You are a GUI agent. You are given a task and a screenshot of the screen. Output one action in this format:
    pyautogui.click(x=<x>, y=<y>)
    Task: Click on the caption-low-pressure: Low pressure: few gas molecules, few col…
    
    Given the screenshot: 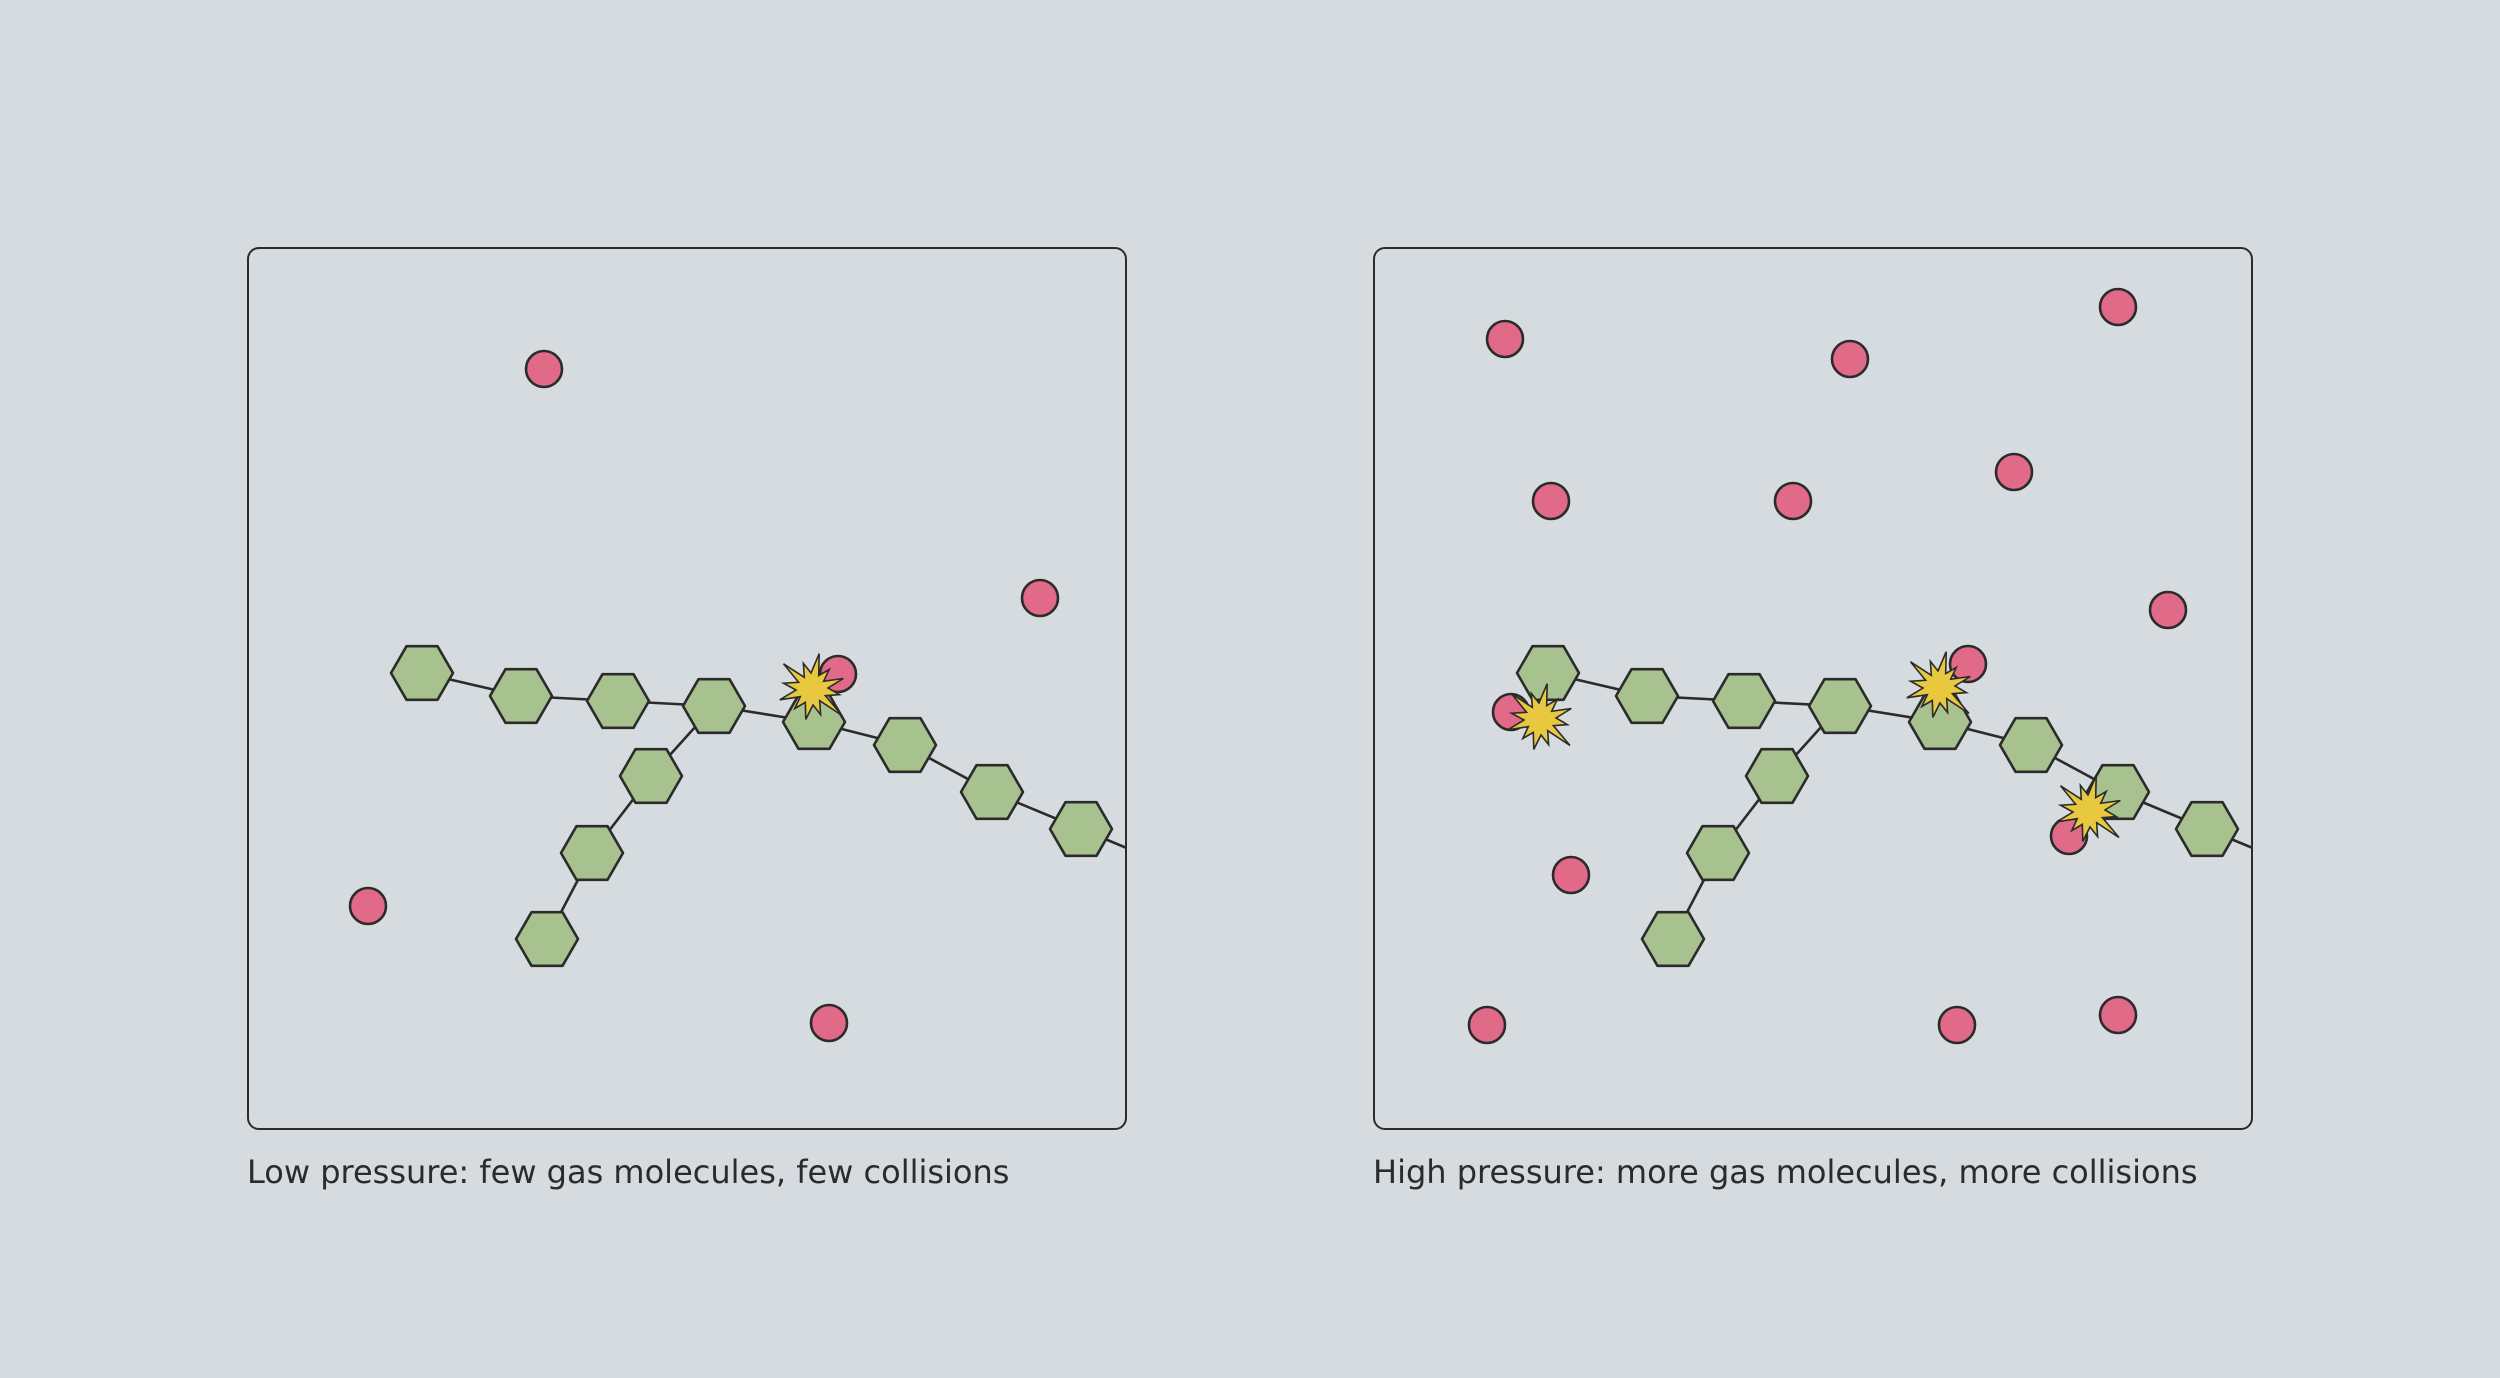 What is the action you would take?
    pyautogui.click(x=628, y=1172)
    